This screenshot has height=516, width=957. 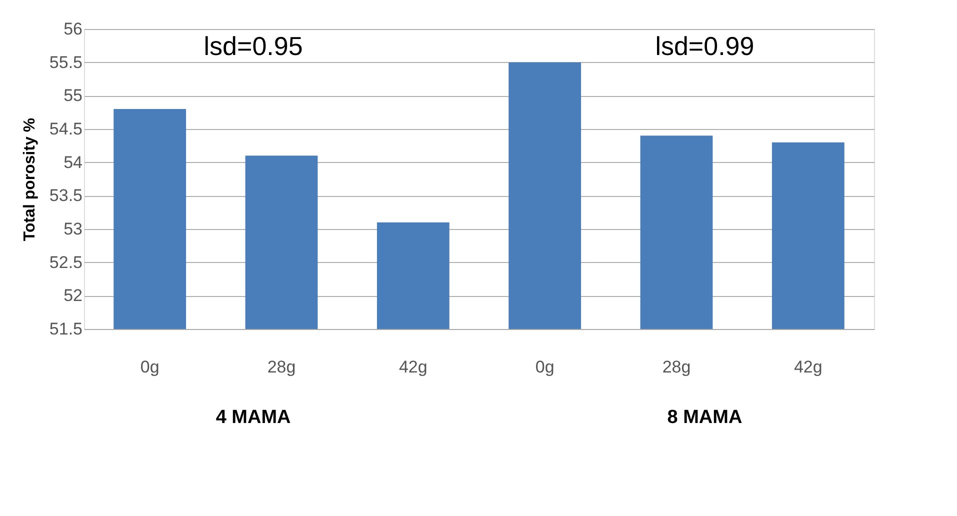 I want to click on y-tick-label: 56, so click(x=73, y=29).